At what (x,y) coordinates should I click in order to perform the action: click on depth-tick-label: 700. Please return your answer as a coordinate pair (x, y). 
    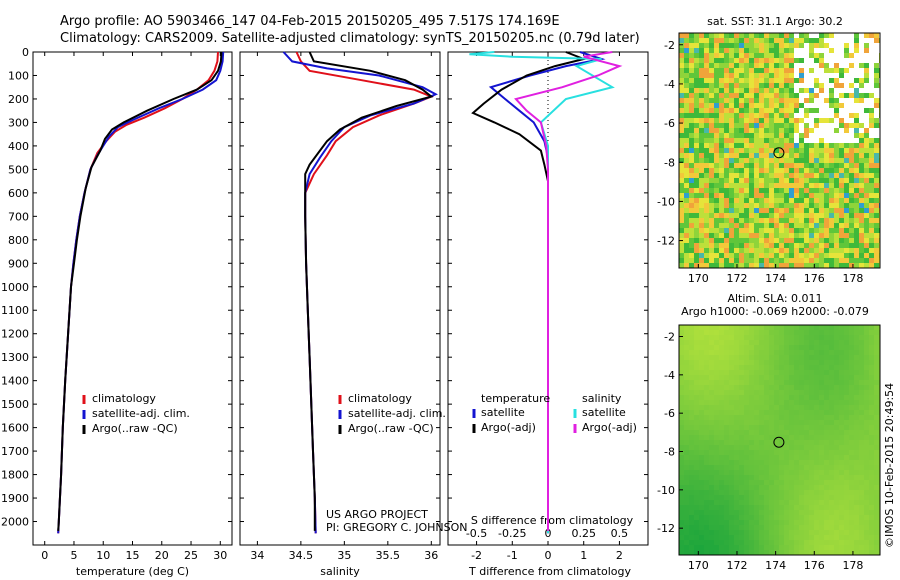
    Looking at the image, I should click on (18, 216).